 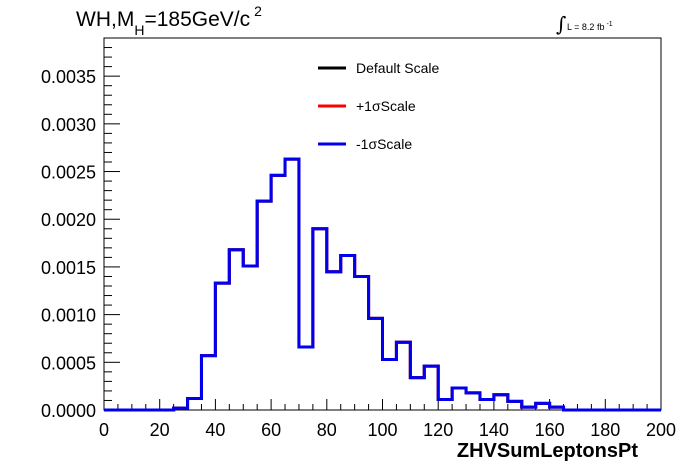 I want to click on y-tick-label: 0.0025, so click(x=68, y=173).